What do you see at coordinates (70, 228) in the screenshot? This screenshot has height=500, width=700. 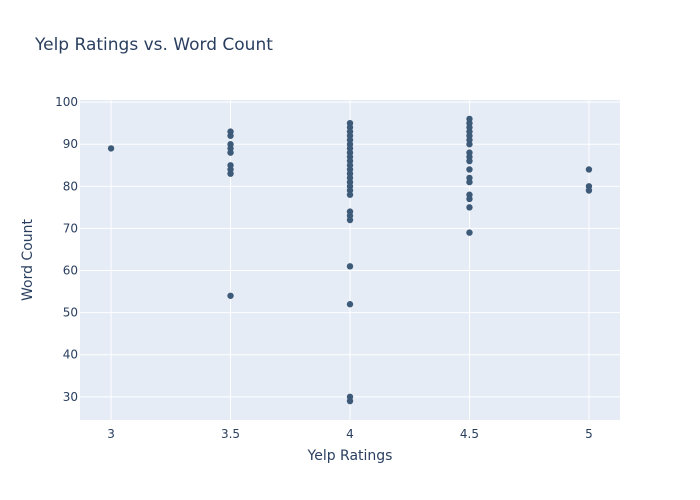 I see `y-tick-label: 70` at bounding box center [70, 228].